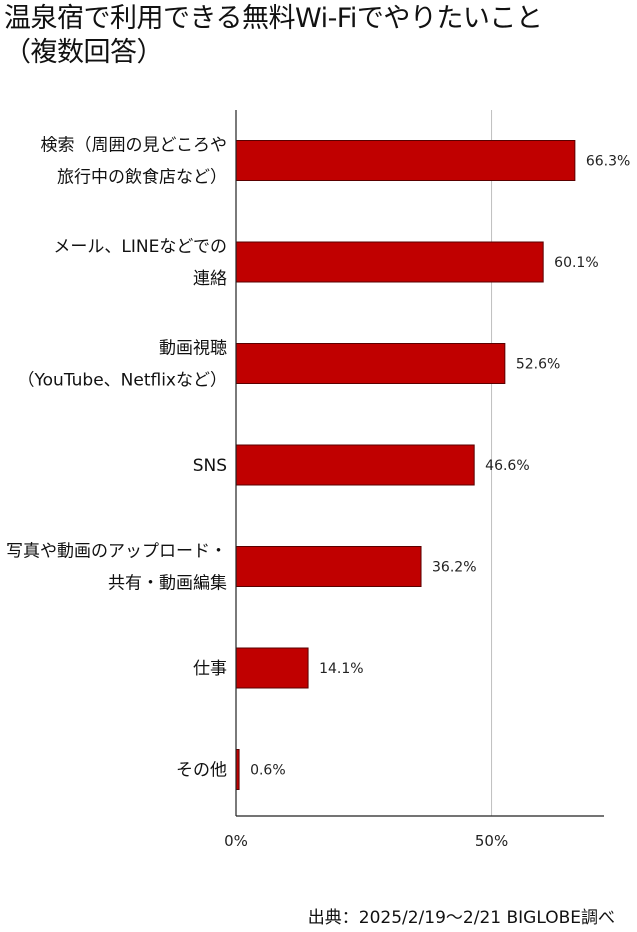 Image resolution: width=637 pixels, height=932 pixels. Describe the element at coordinates (319, 36) in the screenshot. I see `chart-title: 温泉宿で利用できる無料Wi-Fiでやりたいこと （複数回答）` at that location.